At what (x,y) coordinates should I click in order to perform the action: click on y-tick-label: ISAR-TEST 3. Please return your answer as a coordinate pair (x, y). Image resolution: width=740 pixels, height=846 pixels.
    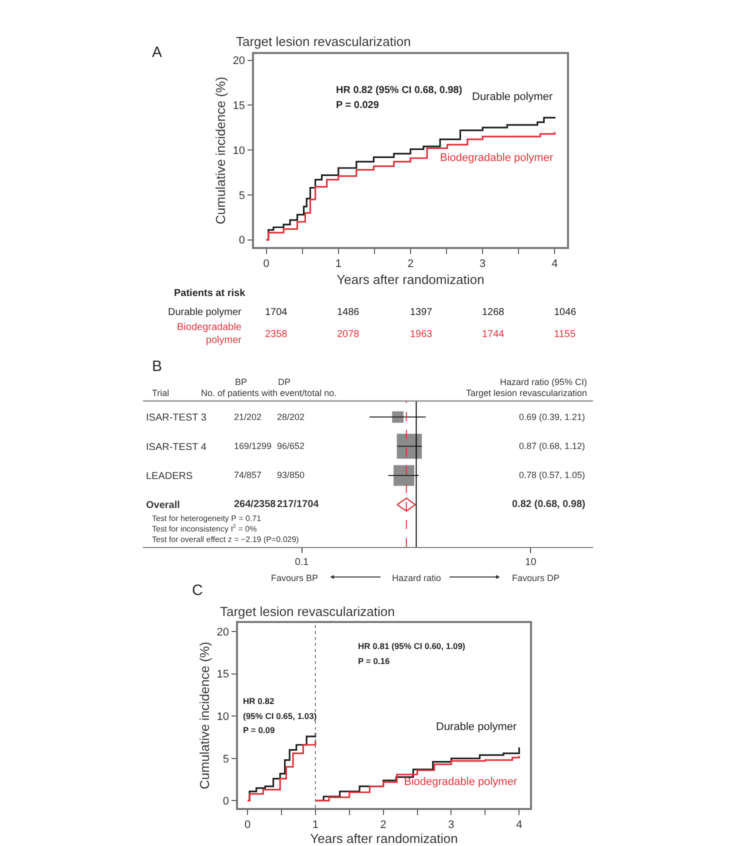
    Looking at the image, I should click on (176, 418).